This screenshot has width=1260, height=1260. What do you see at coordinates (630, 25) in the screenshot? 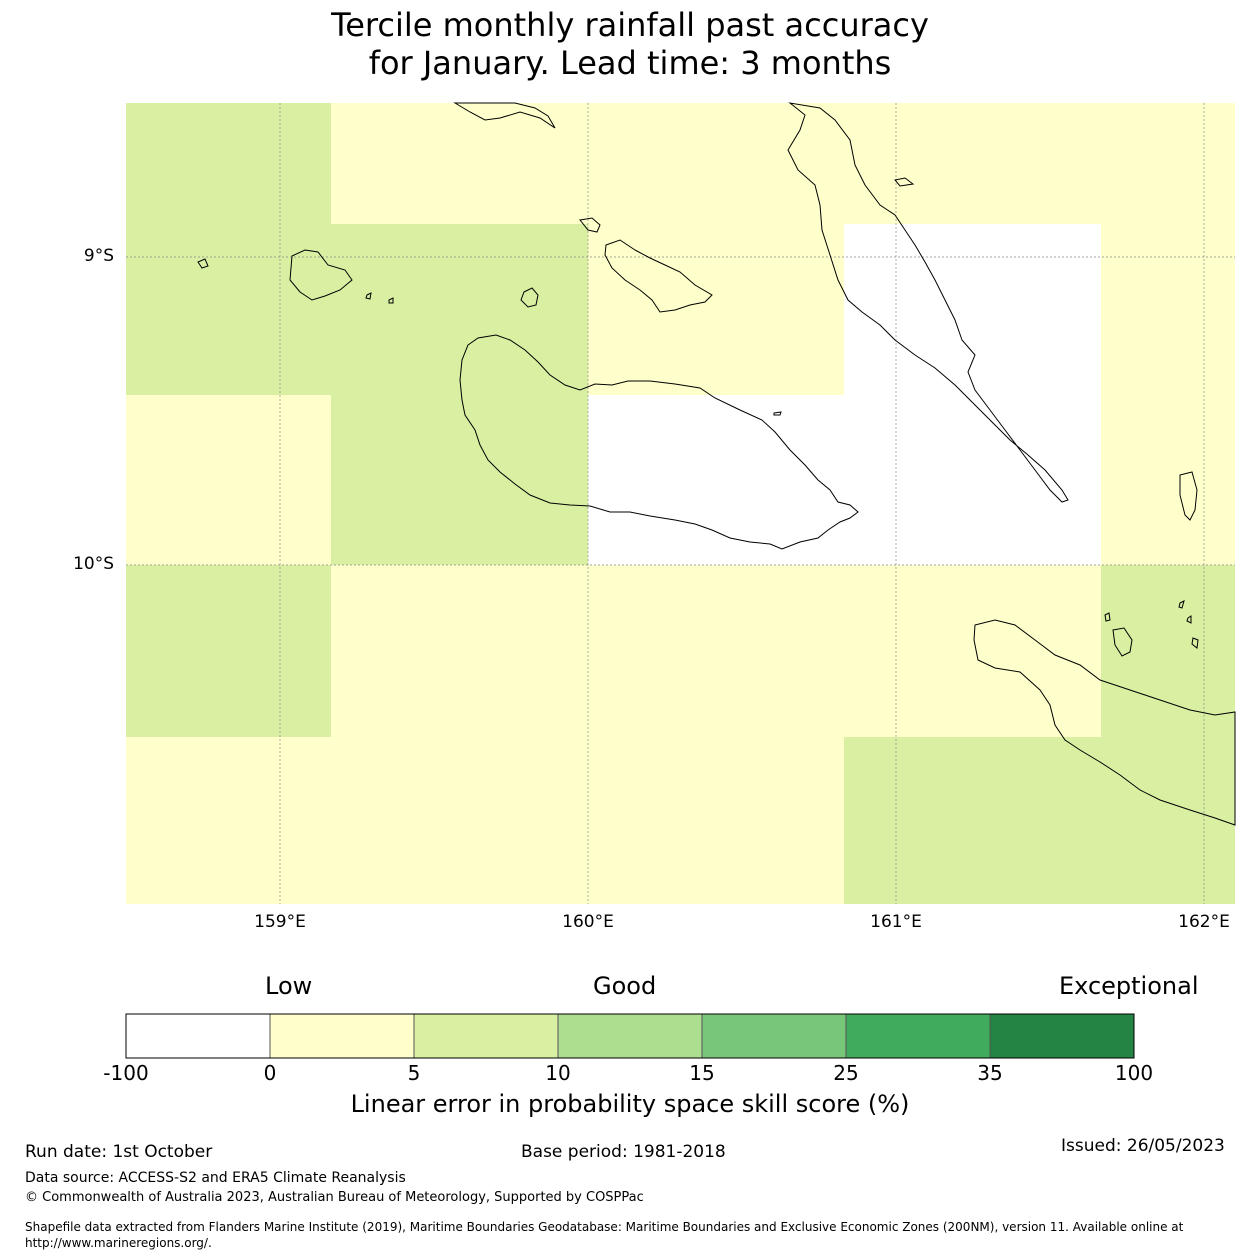
I see `title-line-1: Tercile monthly rainfall past accuracy` at bounding box center [630, 25].